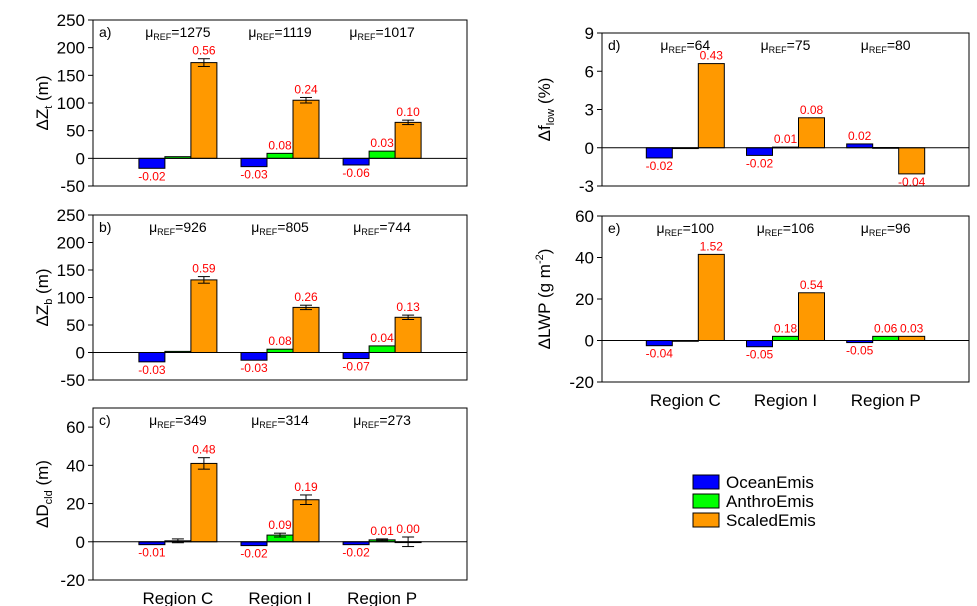  What do you see at coordinates (204, 269) in the screenshot?
I see `value-label-b-scaledemis-1: 0.59` at bounding box center [204, 269].